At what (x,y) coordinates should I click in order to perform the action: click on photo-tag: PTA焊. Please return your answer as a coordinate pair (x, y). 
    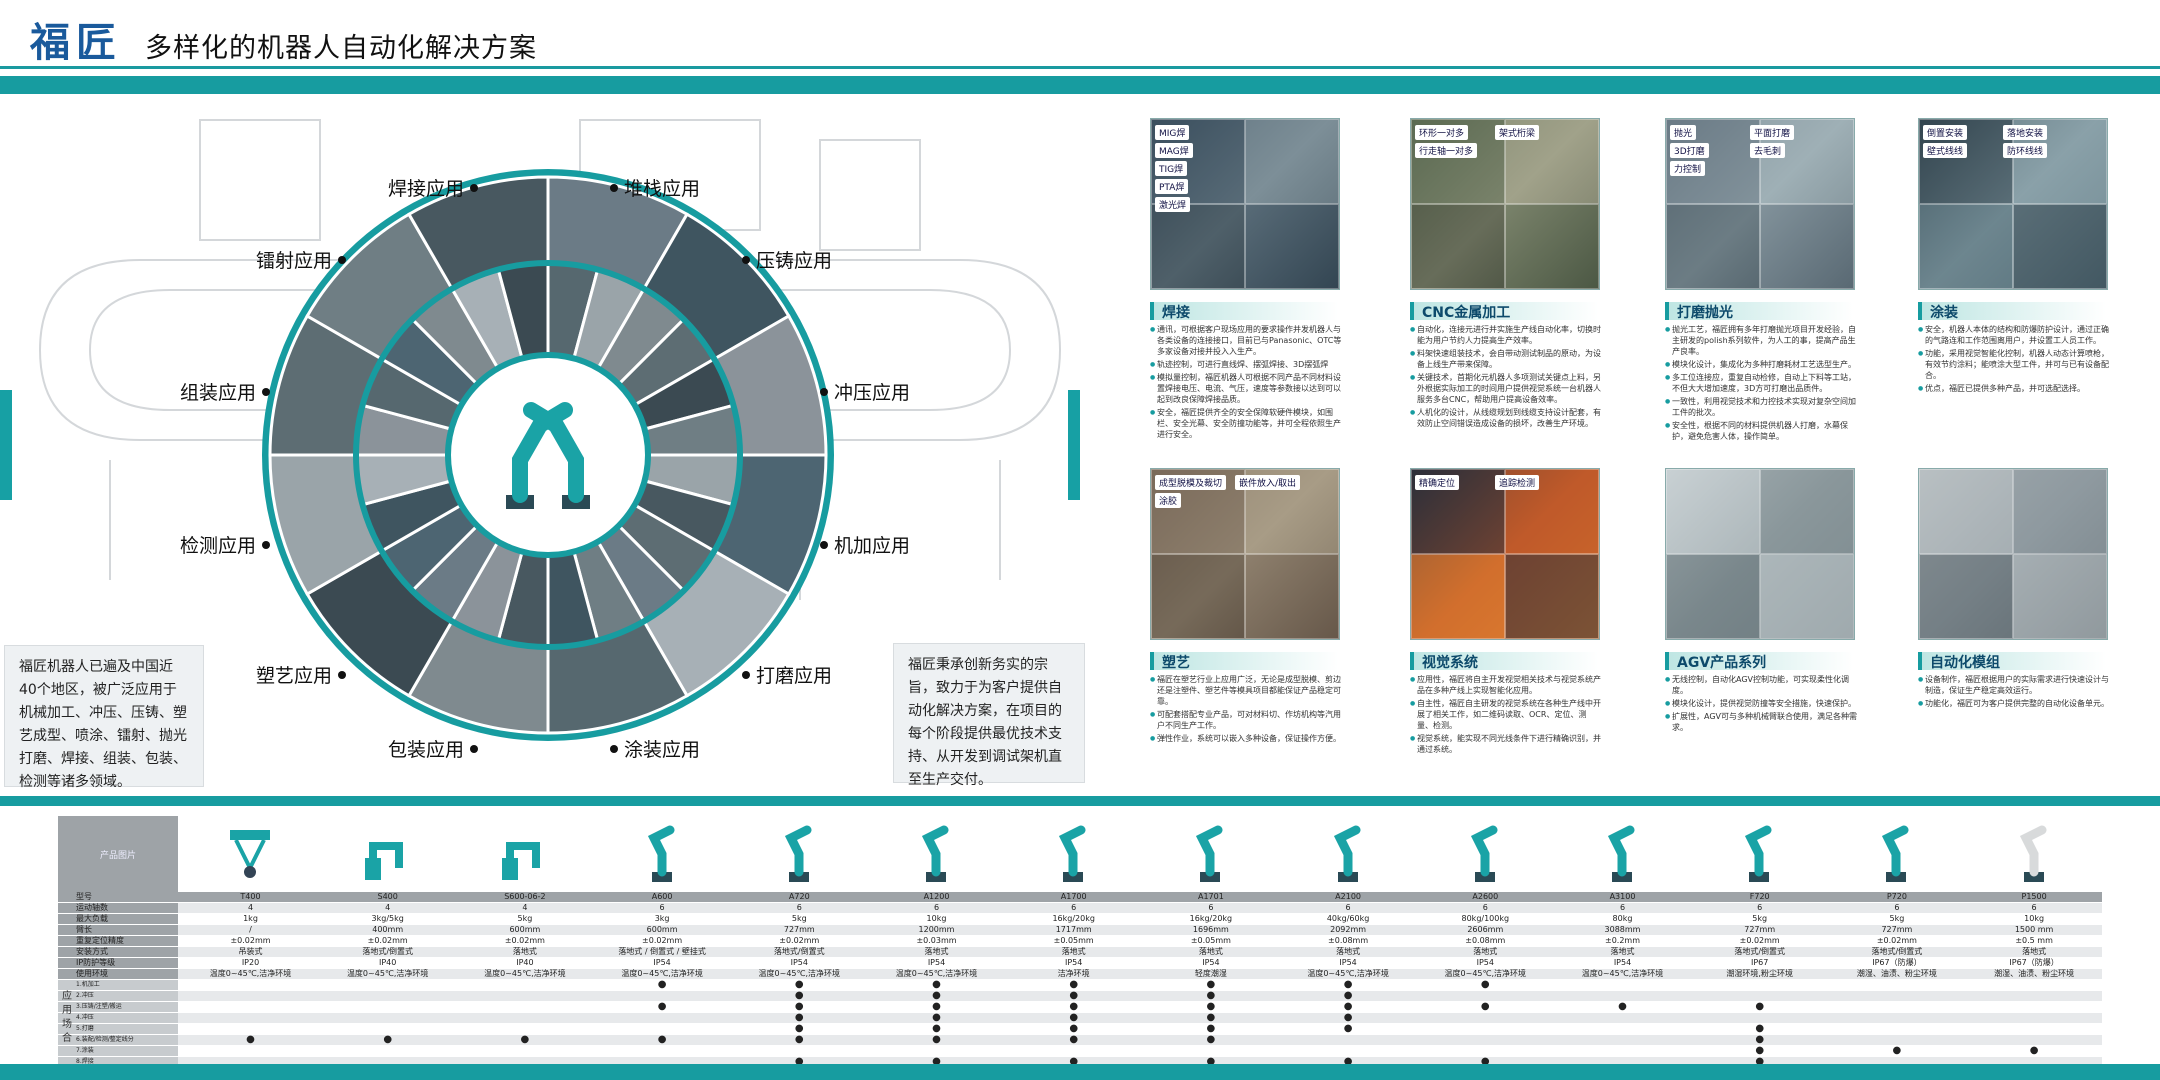
    Looking at the image, I should click on (1172, 186).